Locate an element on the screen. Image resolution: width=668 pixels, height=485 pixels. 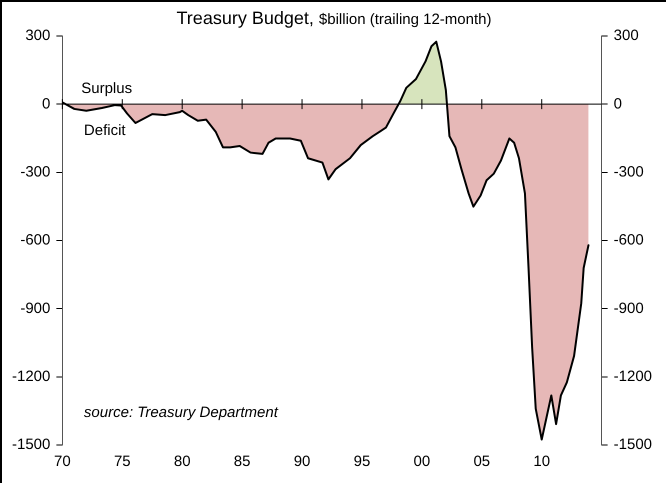
y-tick-label: -600 is located at coordinates (35, 240).